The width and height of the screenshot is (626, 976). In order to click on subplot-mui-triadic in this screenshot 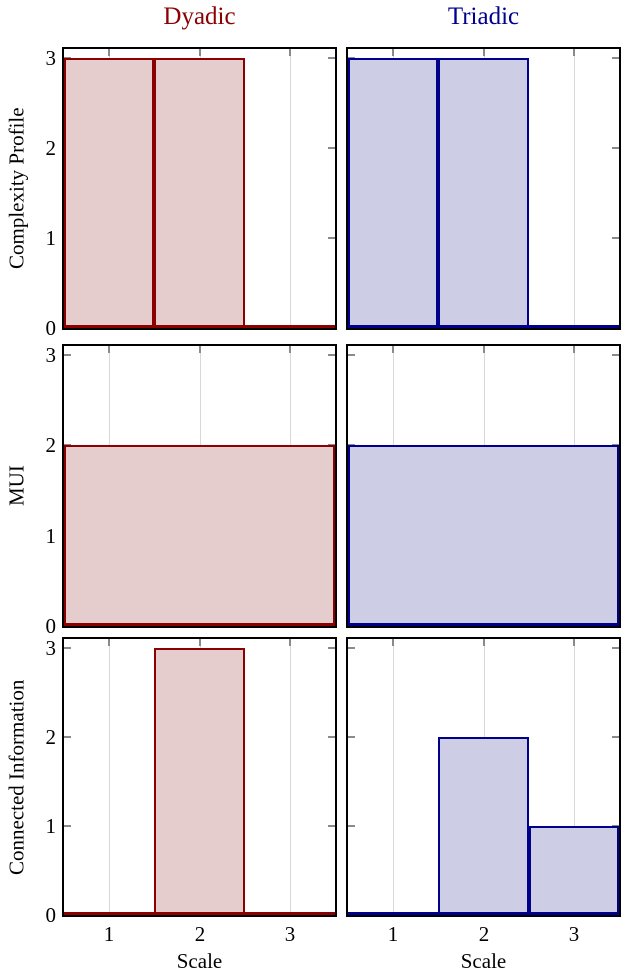, I will do `click(483, 486)`.